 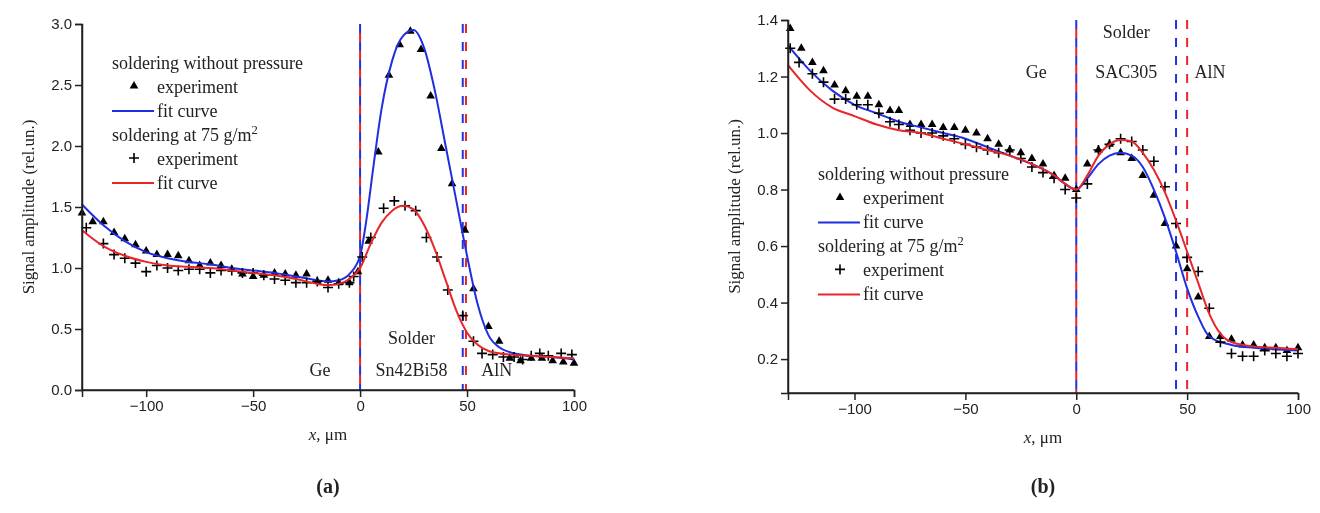 I want to click on y-tick-label: 1.4, so click(x=767, y=20).